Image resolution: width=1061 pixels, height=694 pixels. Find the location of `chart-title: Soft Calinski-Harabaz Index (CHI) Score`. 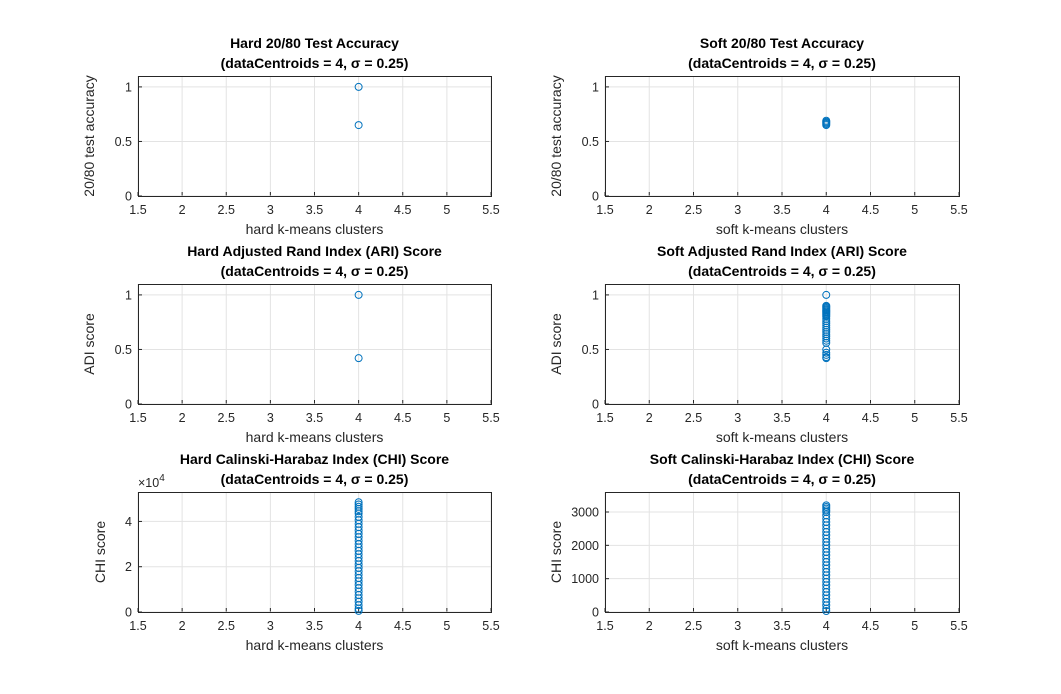

chart-title: Soft Calinski-Harabaz Index (CHI) Score is located at coordinates (782, 459).